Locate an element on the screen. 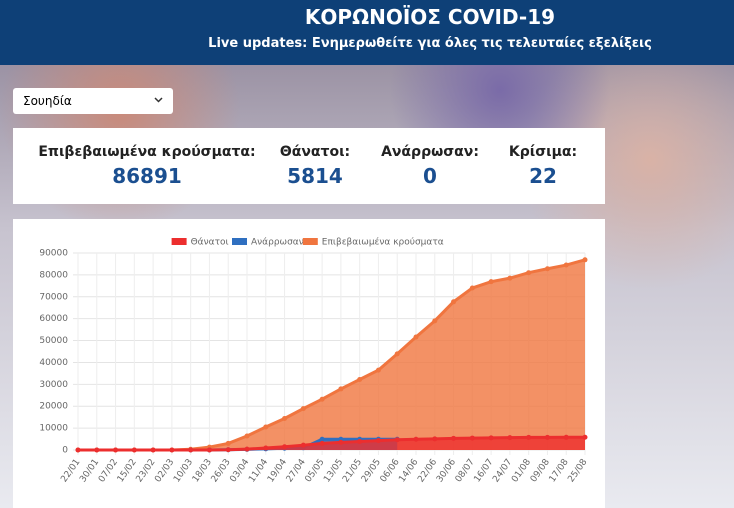 The height and width of the screenshot is (508, 734). stat: Ανάρρωσαν: 0 is located at coordinates (430, 166).